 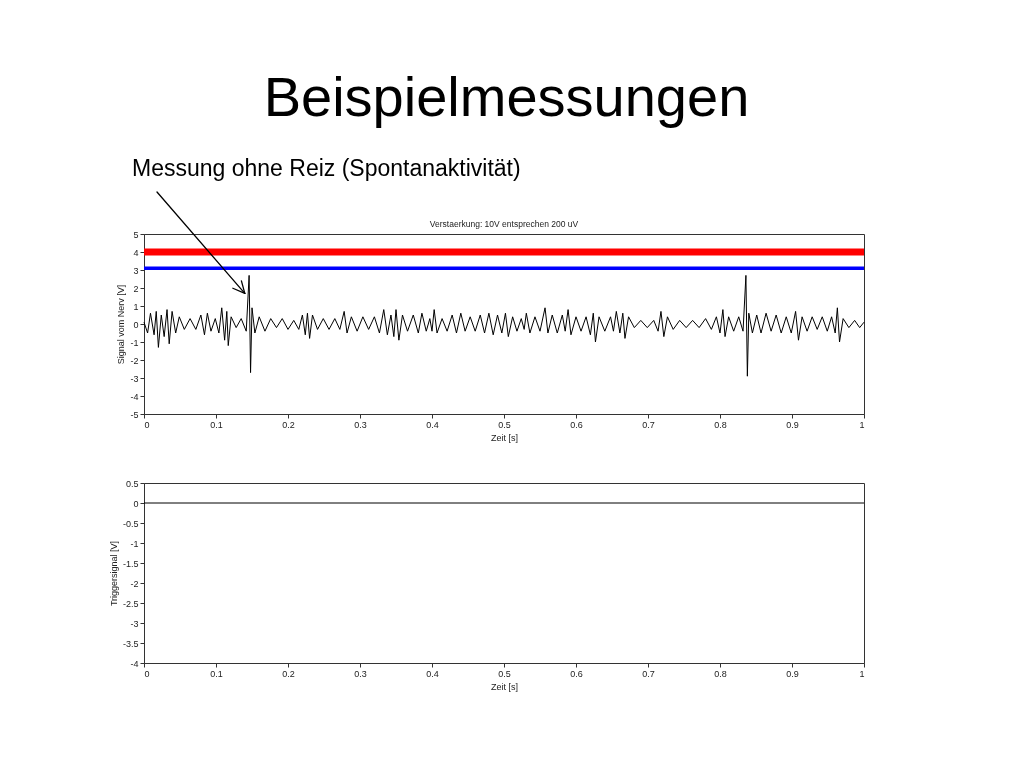 What do you see at coordinates (136, 270) in the screenshot?
I see `y-tick-label: 3` at bounding box center [136, 270].